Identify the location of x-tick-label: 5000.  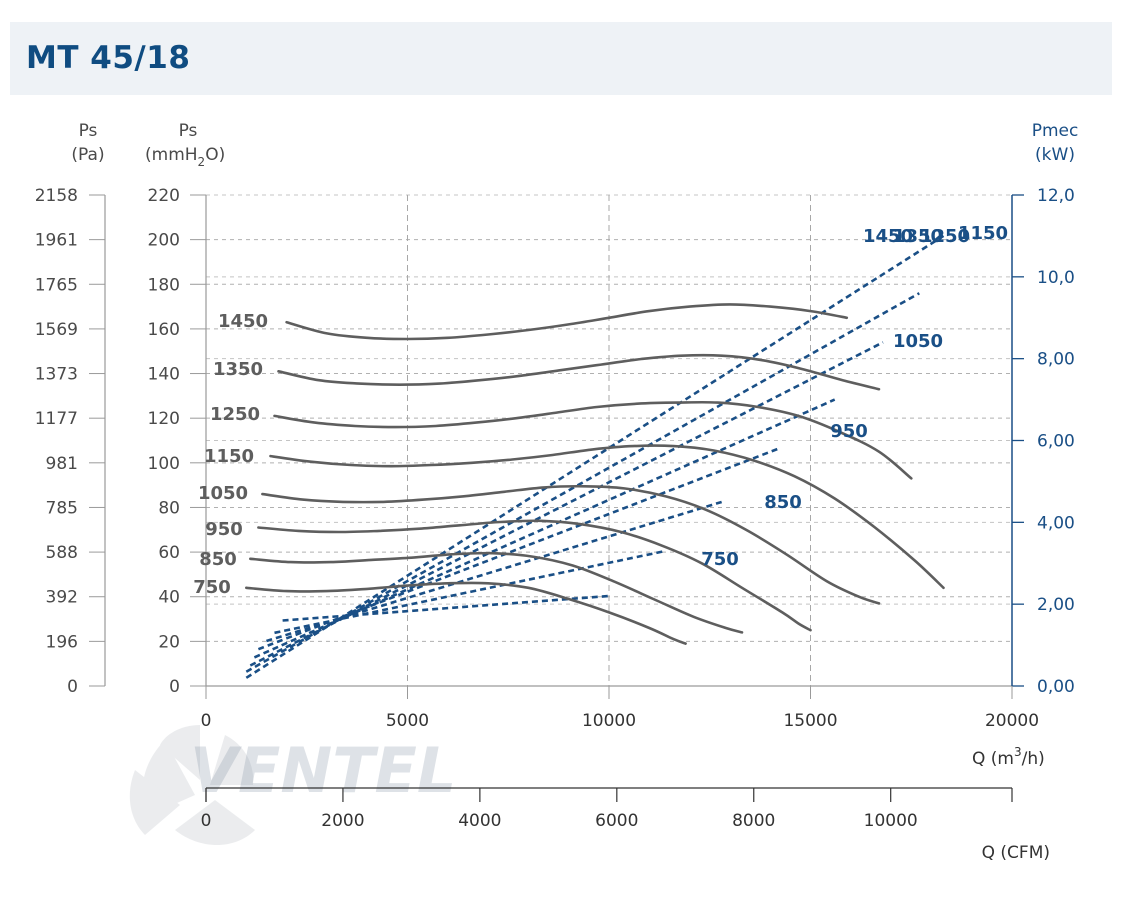
(407, 721).